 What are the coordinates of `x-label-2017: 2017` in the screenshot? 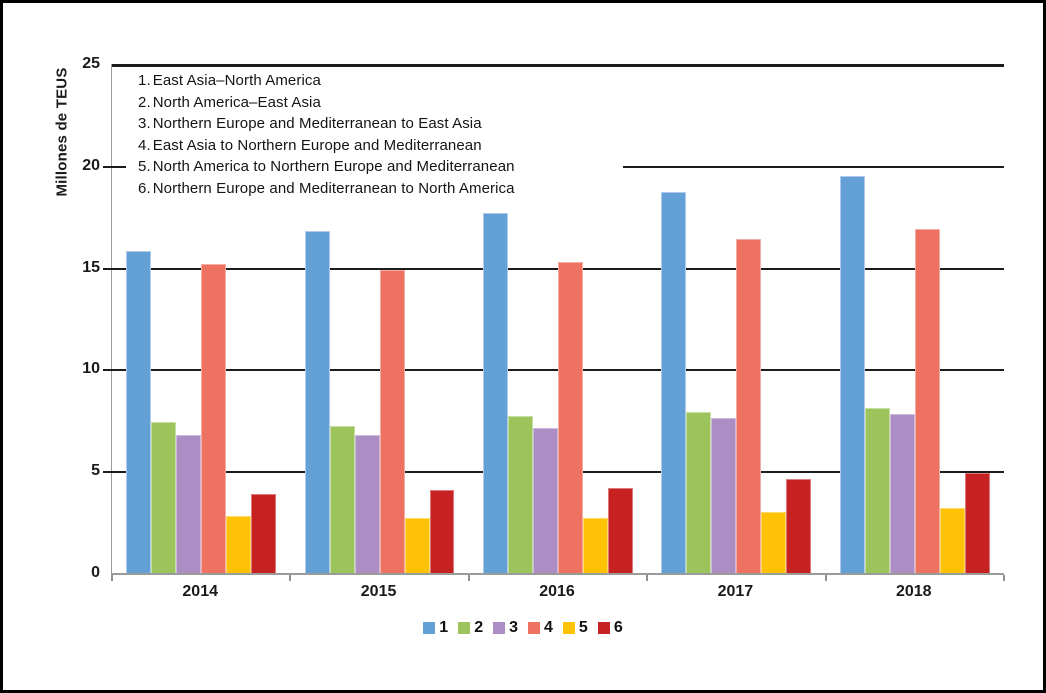 It's located at (735, 591).